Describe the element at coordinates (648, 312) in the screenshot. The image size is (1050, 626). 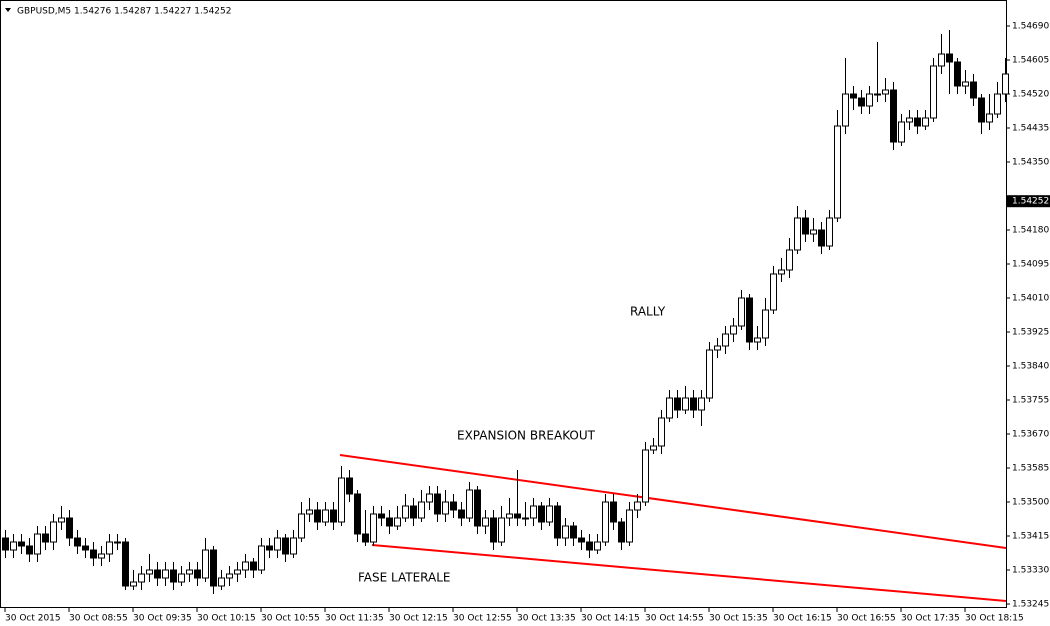
I see `annotation: RALLY` at that location.